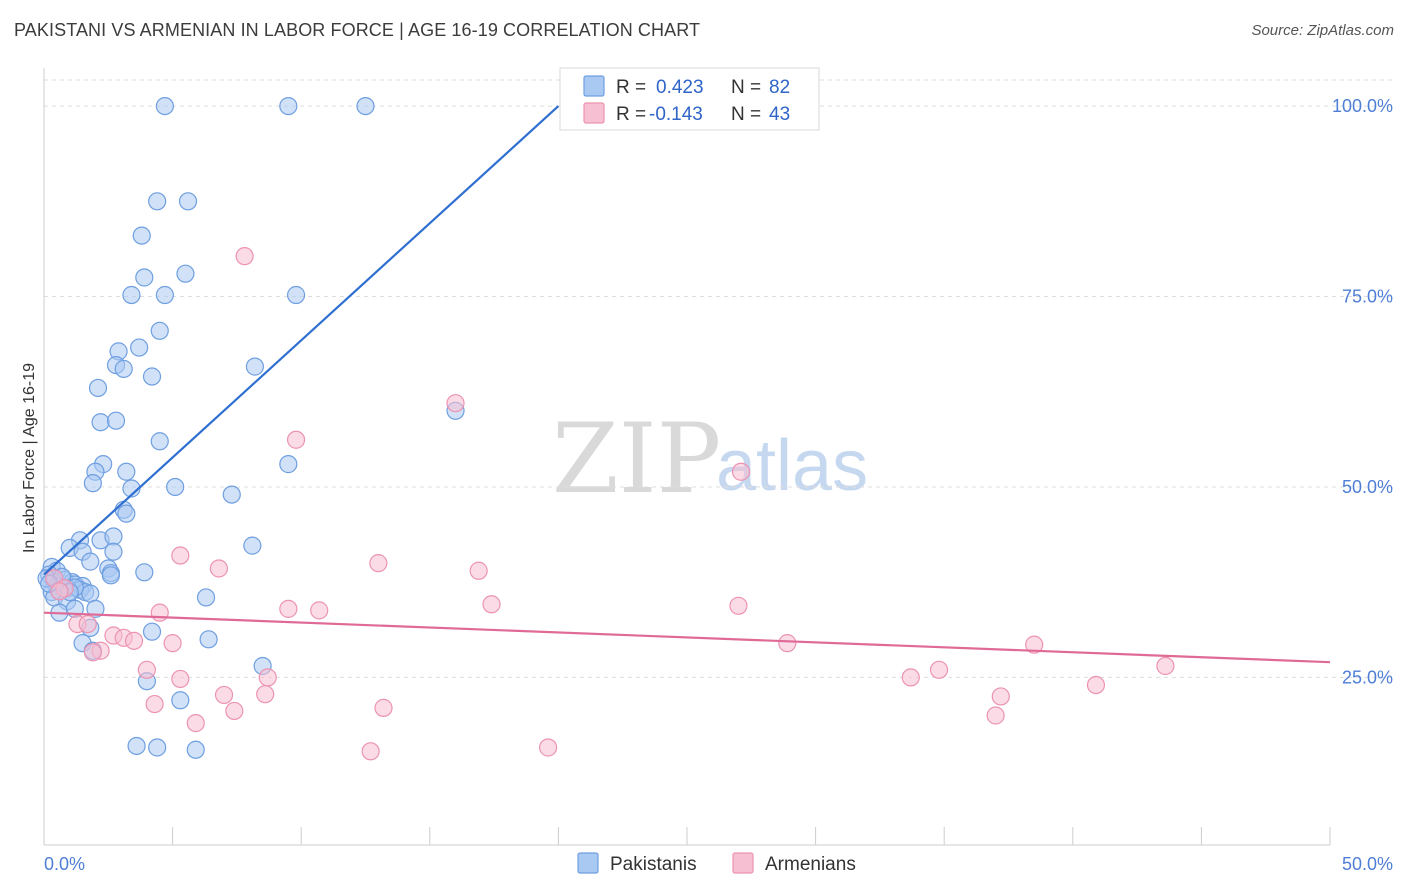  What do you see at coordinates (680, 87) in the screenshot?
I see `legend-r-value-pakistanis: 0.423` at bounding box center [680, 87].